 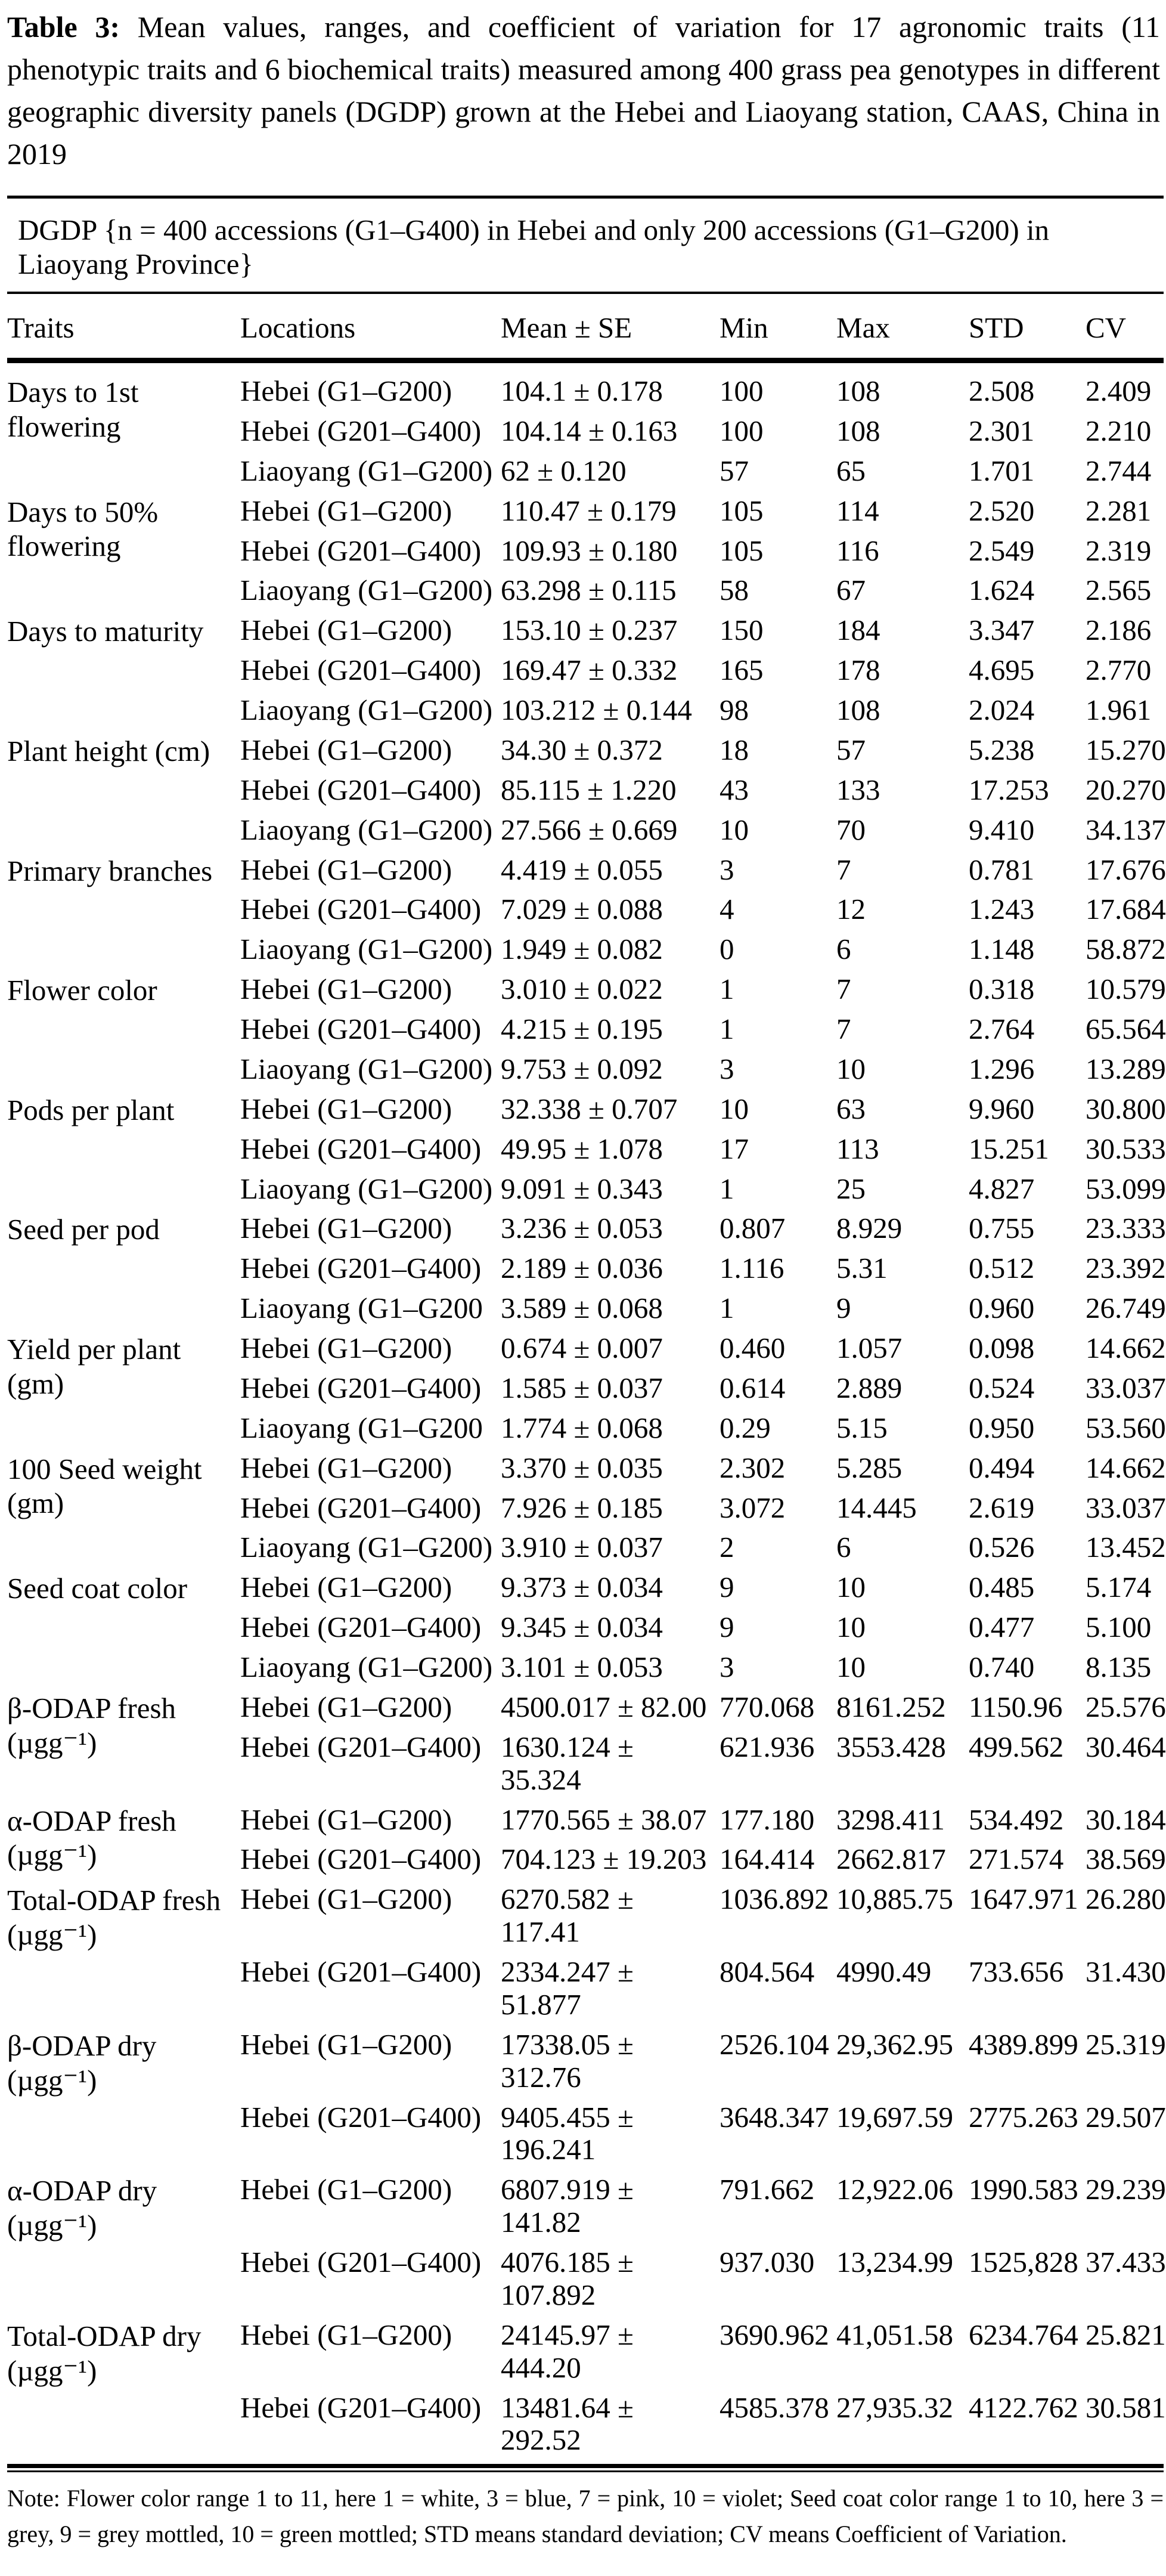 What do you see at coordinates (1023, 2334) in the screenshot?
I see `std-cell: 6234.764` at bounding box center [1023, 2334].